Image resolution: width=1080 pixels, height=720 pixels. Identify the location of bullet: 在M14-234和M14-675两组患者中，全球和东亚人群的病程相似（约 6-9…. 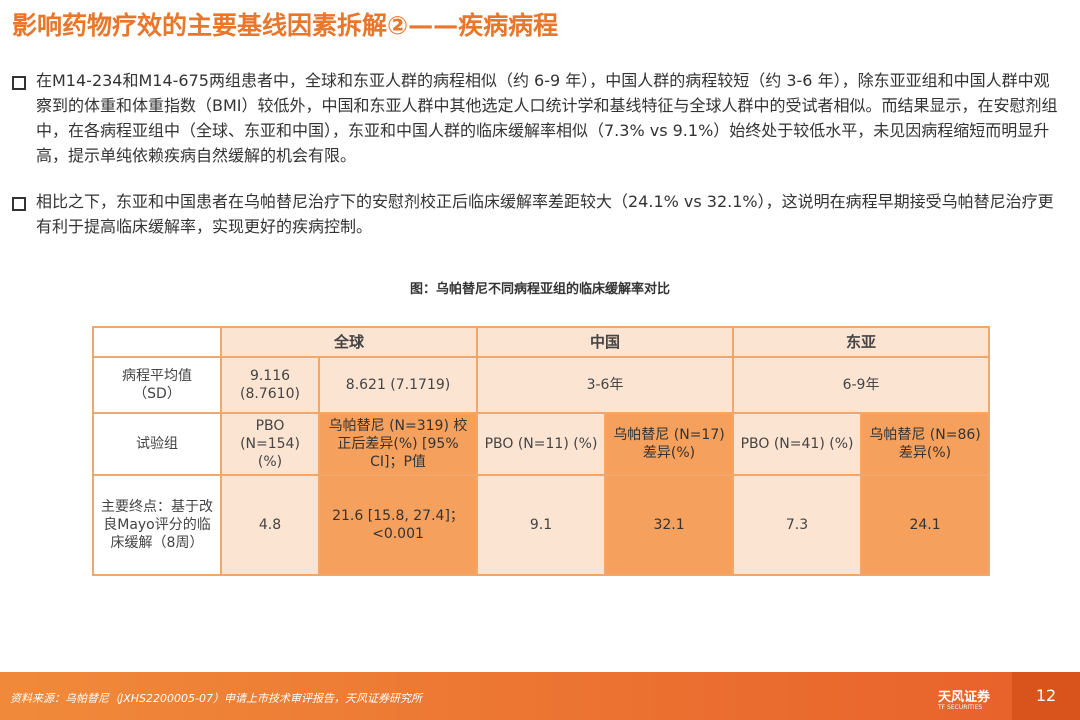
(547, 118).